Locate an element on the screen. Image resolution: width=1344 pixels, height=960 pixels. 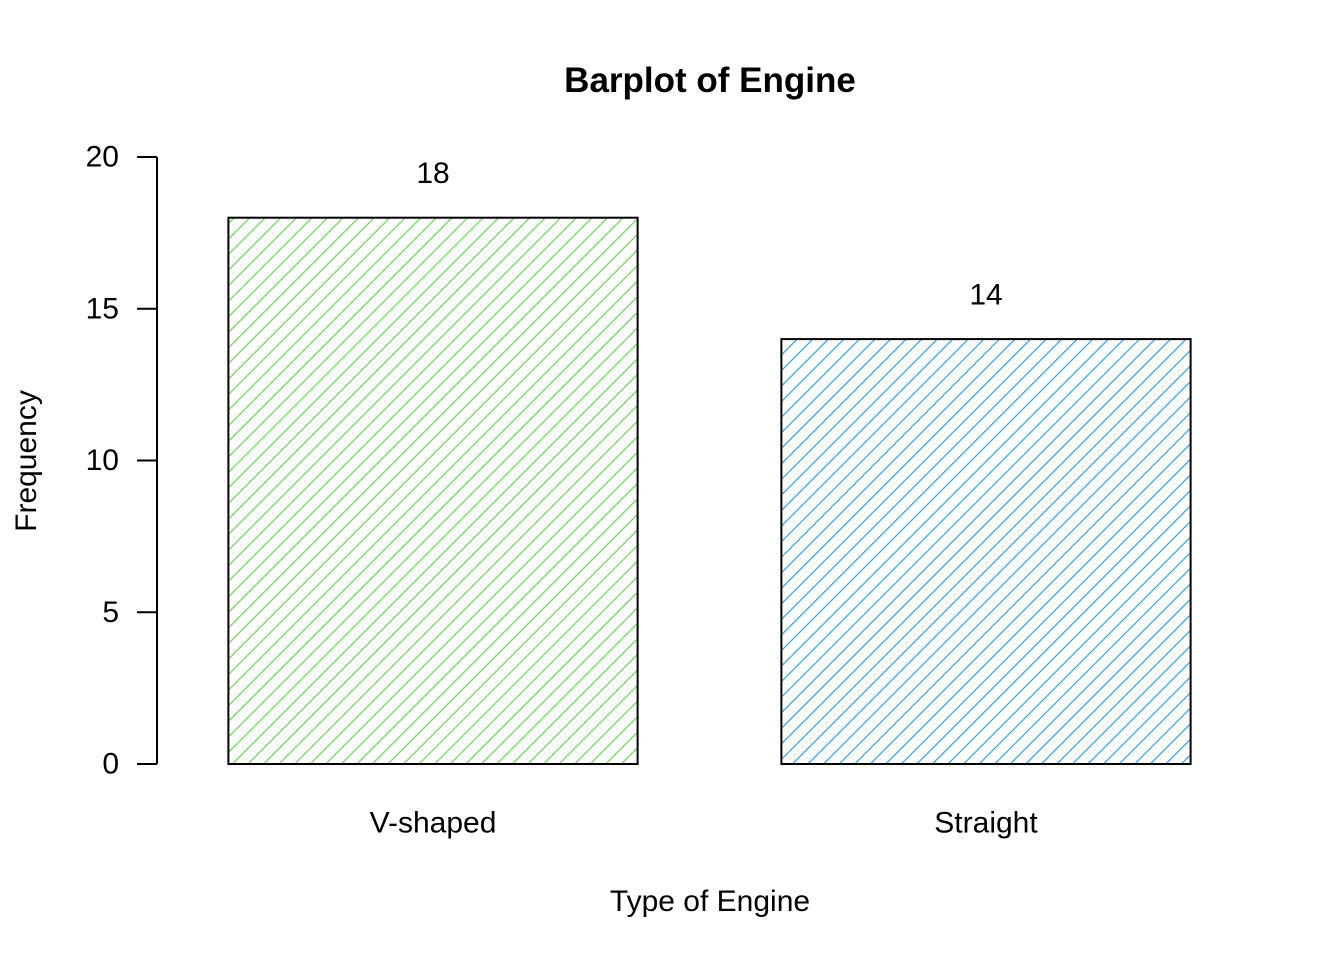
x-tick-labels: V-shaped Straight is located at coordinates (704, 823).